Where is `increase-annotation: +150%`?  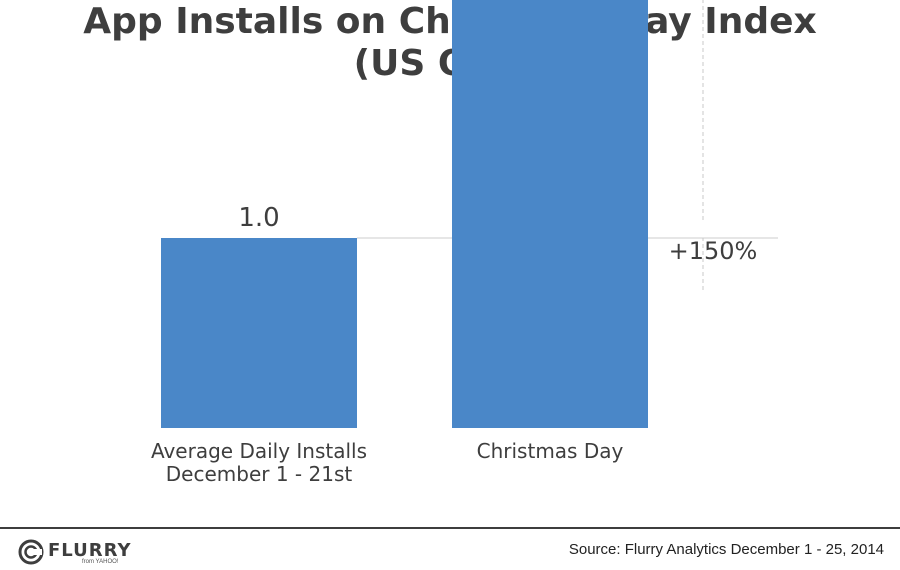
increase-annotation: +150% is located at coordinates (713, 251).